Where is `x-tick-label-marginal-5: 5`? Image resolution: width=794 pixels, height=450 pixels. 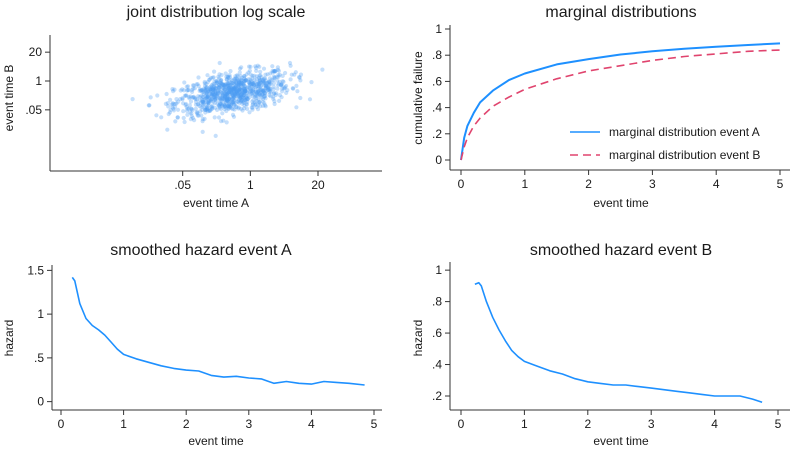 x-tick-label-marginal-5: 5 is located at coordinates (780, 184).